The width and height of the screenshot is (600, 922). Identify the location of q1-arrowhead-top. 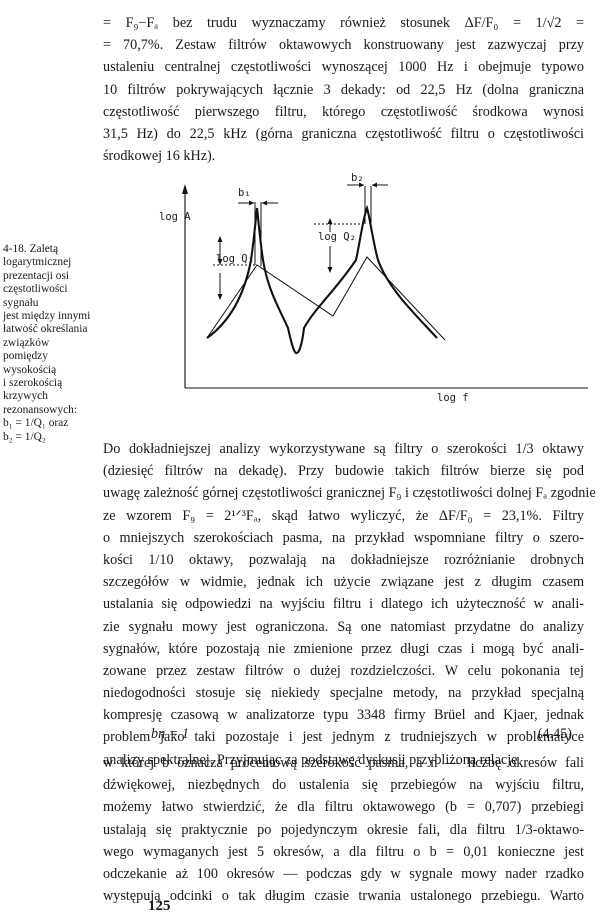
(220, 239).